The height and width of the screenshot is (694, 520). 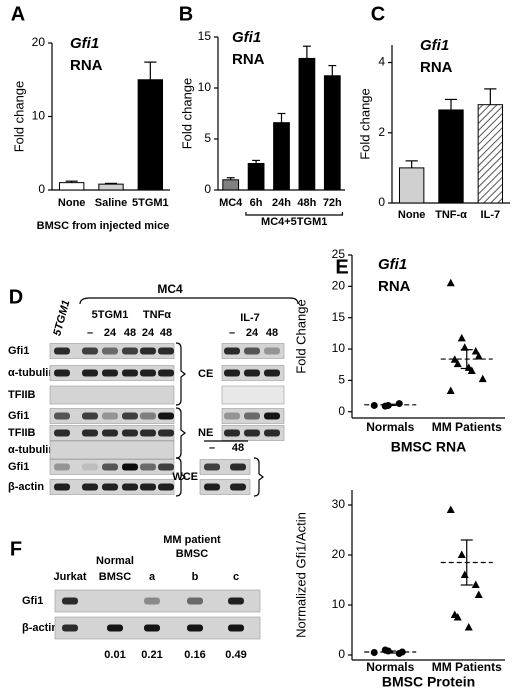 What do you see at coordinates (207, 189) in the screenshot?
I see `y-tick-label: 0` at bounding box center [207, 189].